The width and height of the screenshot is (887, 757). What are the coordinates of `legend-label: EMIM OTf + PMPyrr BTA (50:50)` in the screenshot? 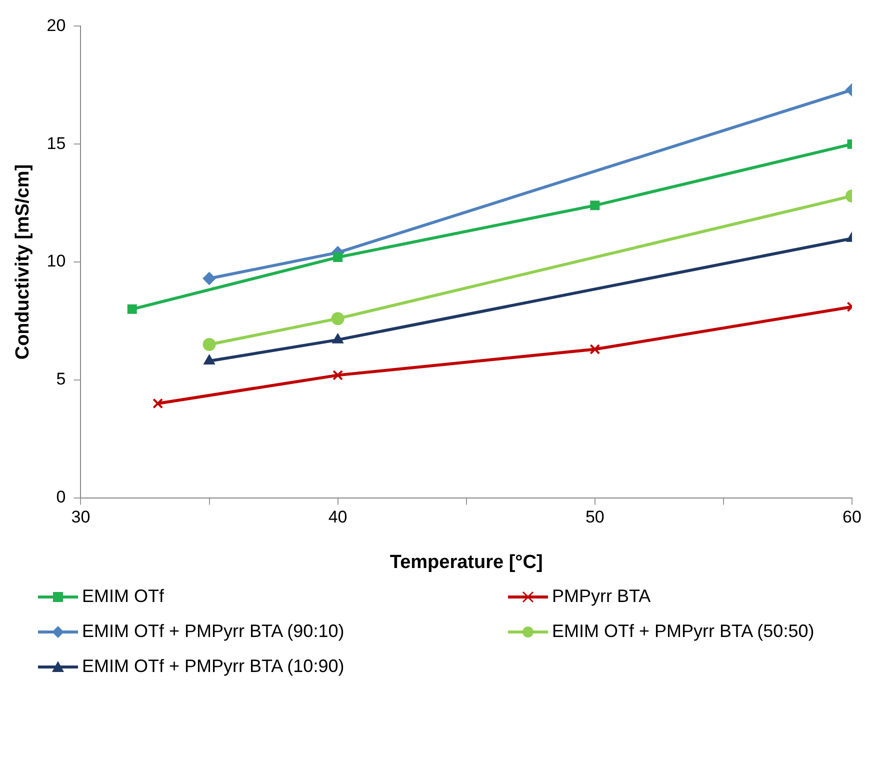 It's located at (683, 631).